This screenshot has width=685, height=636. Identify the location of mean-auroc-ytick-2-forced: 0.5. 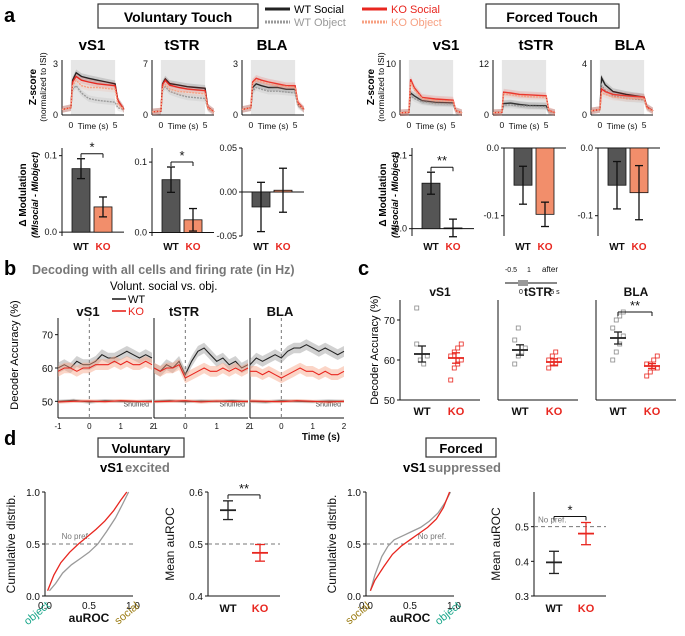
(522, 528).